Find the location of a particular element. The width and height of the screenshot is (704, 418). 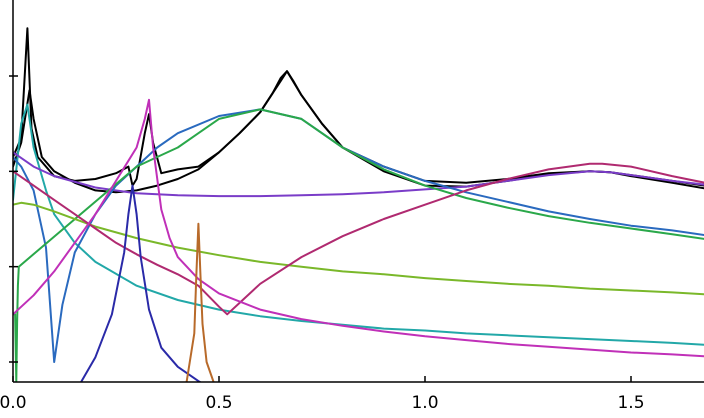

y-ticks is located at coordinates (13, 219).